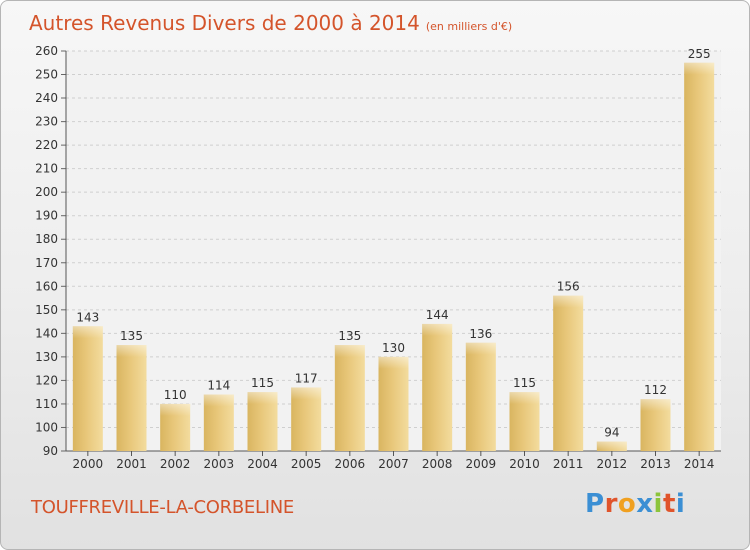 Image resolution: width=750 pixels, height=550 pixels. I want to click on y-tick-label: 250, so click(46, 75).